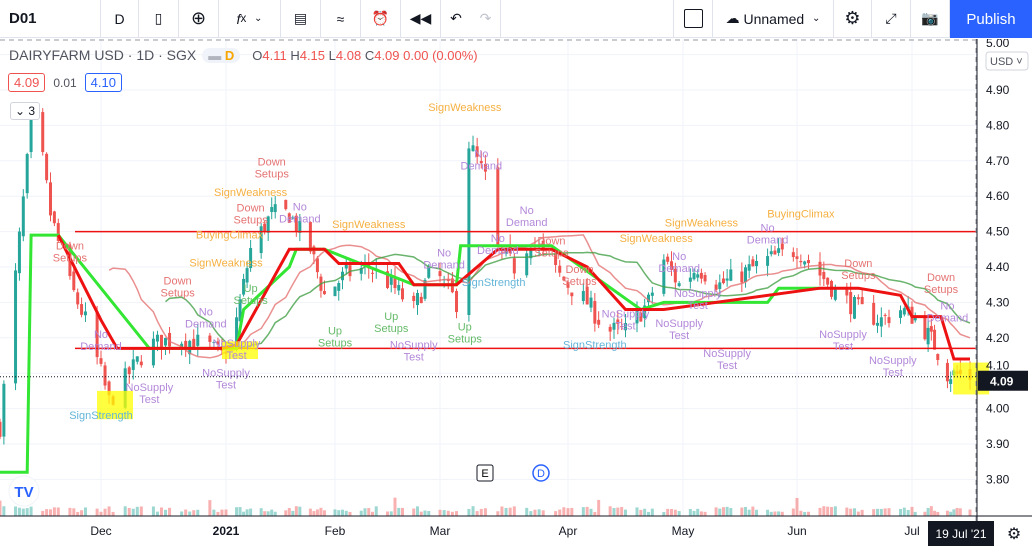 Image resolution: width=1032 pixels, height=551 pixels. What do you see at coordinates (732, 18) in the screenshot?
I see `cloud-icon: ☁` at bounding box center [732, 18].